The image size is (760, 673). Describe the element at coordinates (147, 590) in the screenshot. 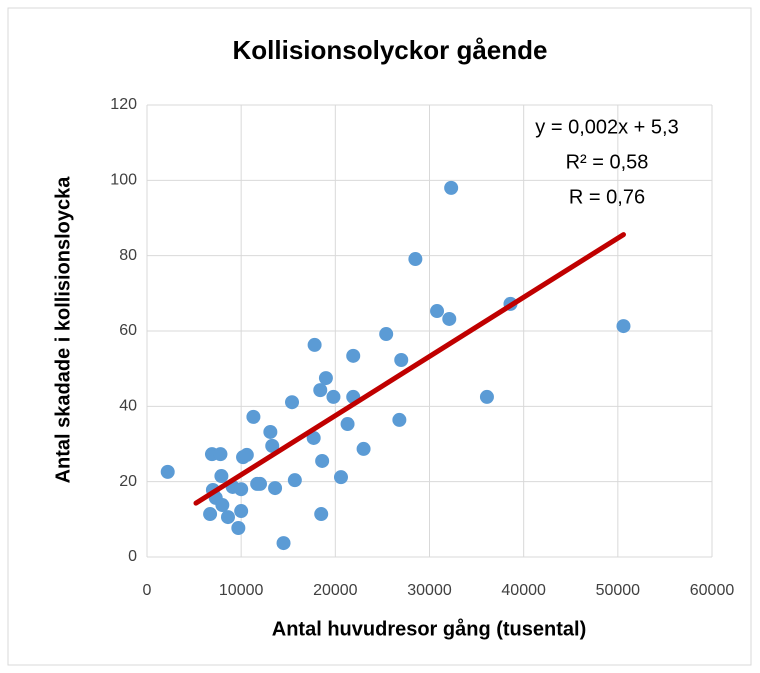

I see `x-tick-label: 0` at that location.